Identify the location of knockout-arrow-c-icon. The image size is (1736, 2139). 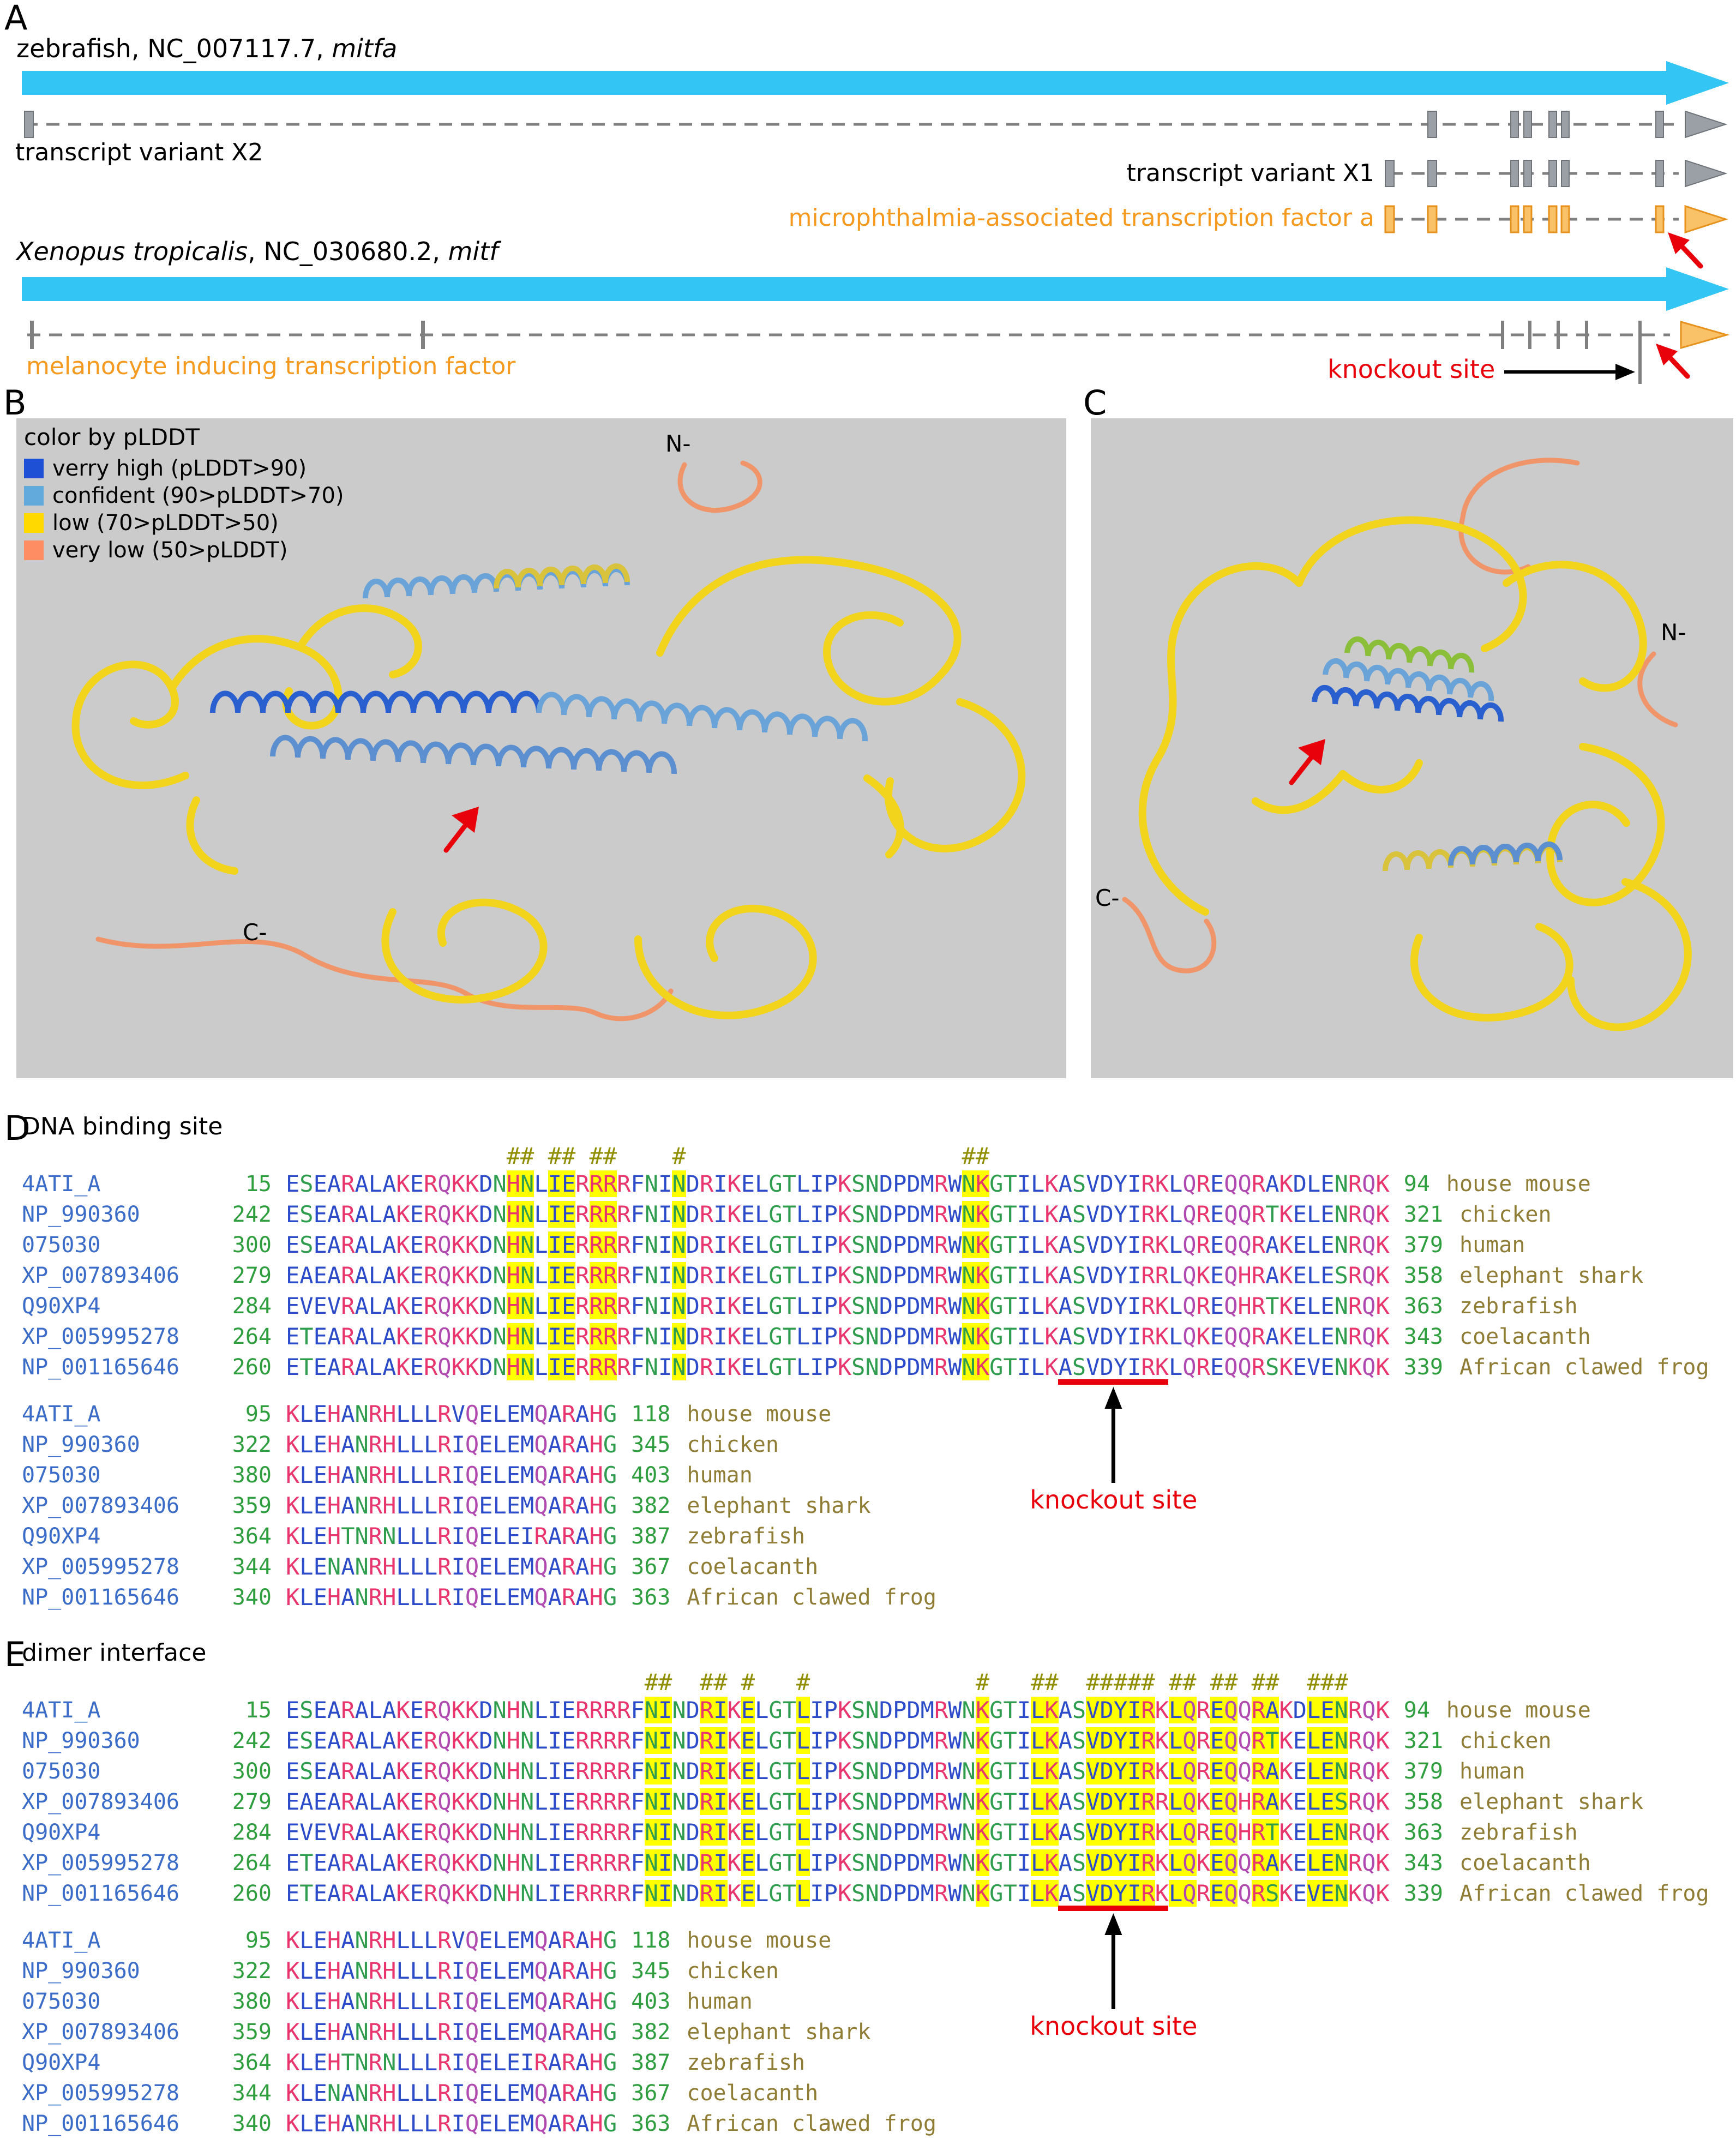
(1307, 762).